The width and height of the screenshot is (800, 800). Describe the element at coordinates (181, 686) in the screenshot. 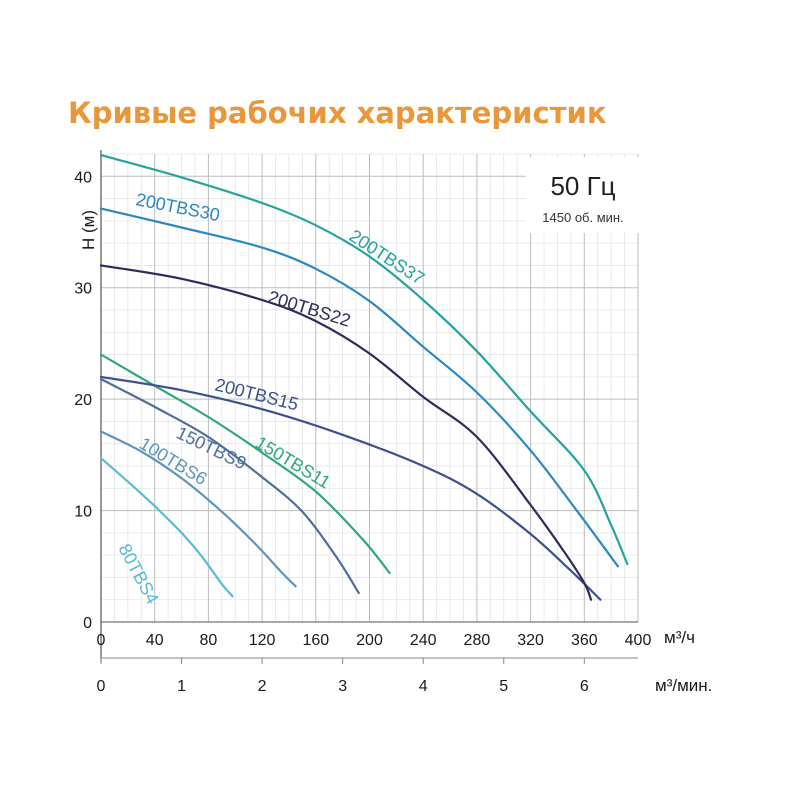

I see `x2-tick-label: 1` at that location.